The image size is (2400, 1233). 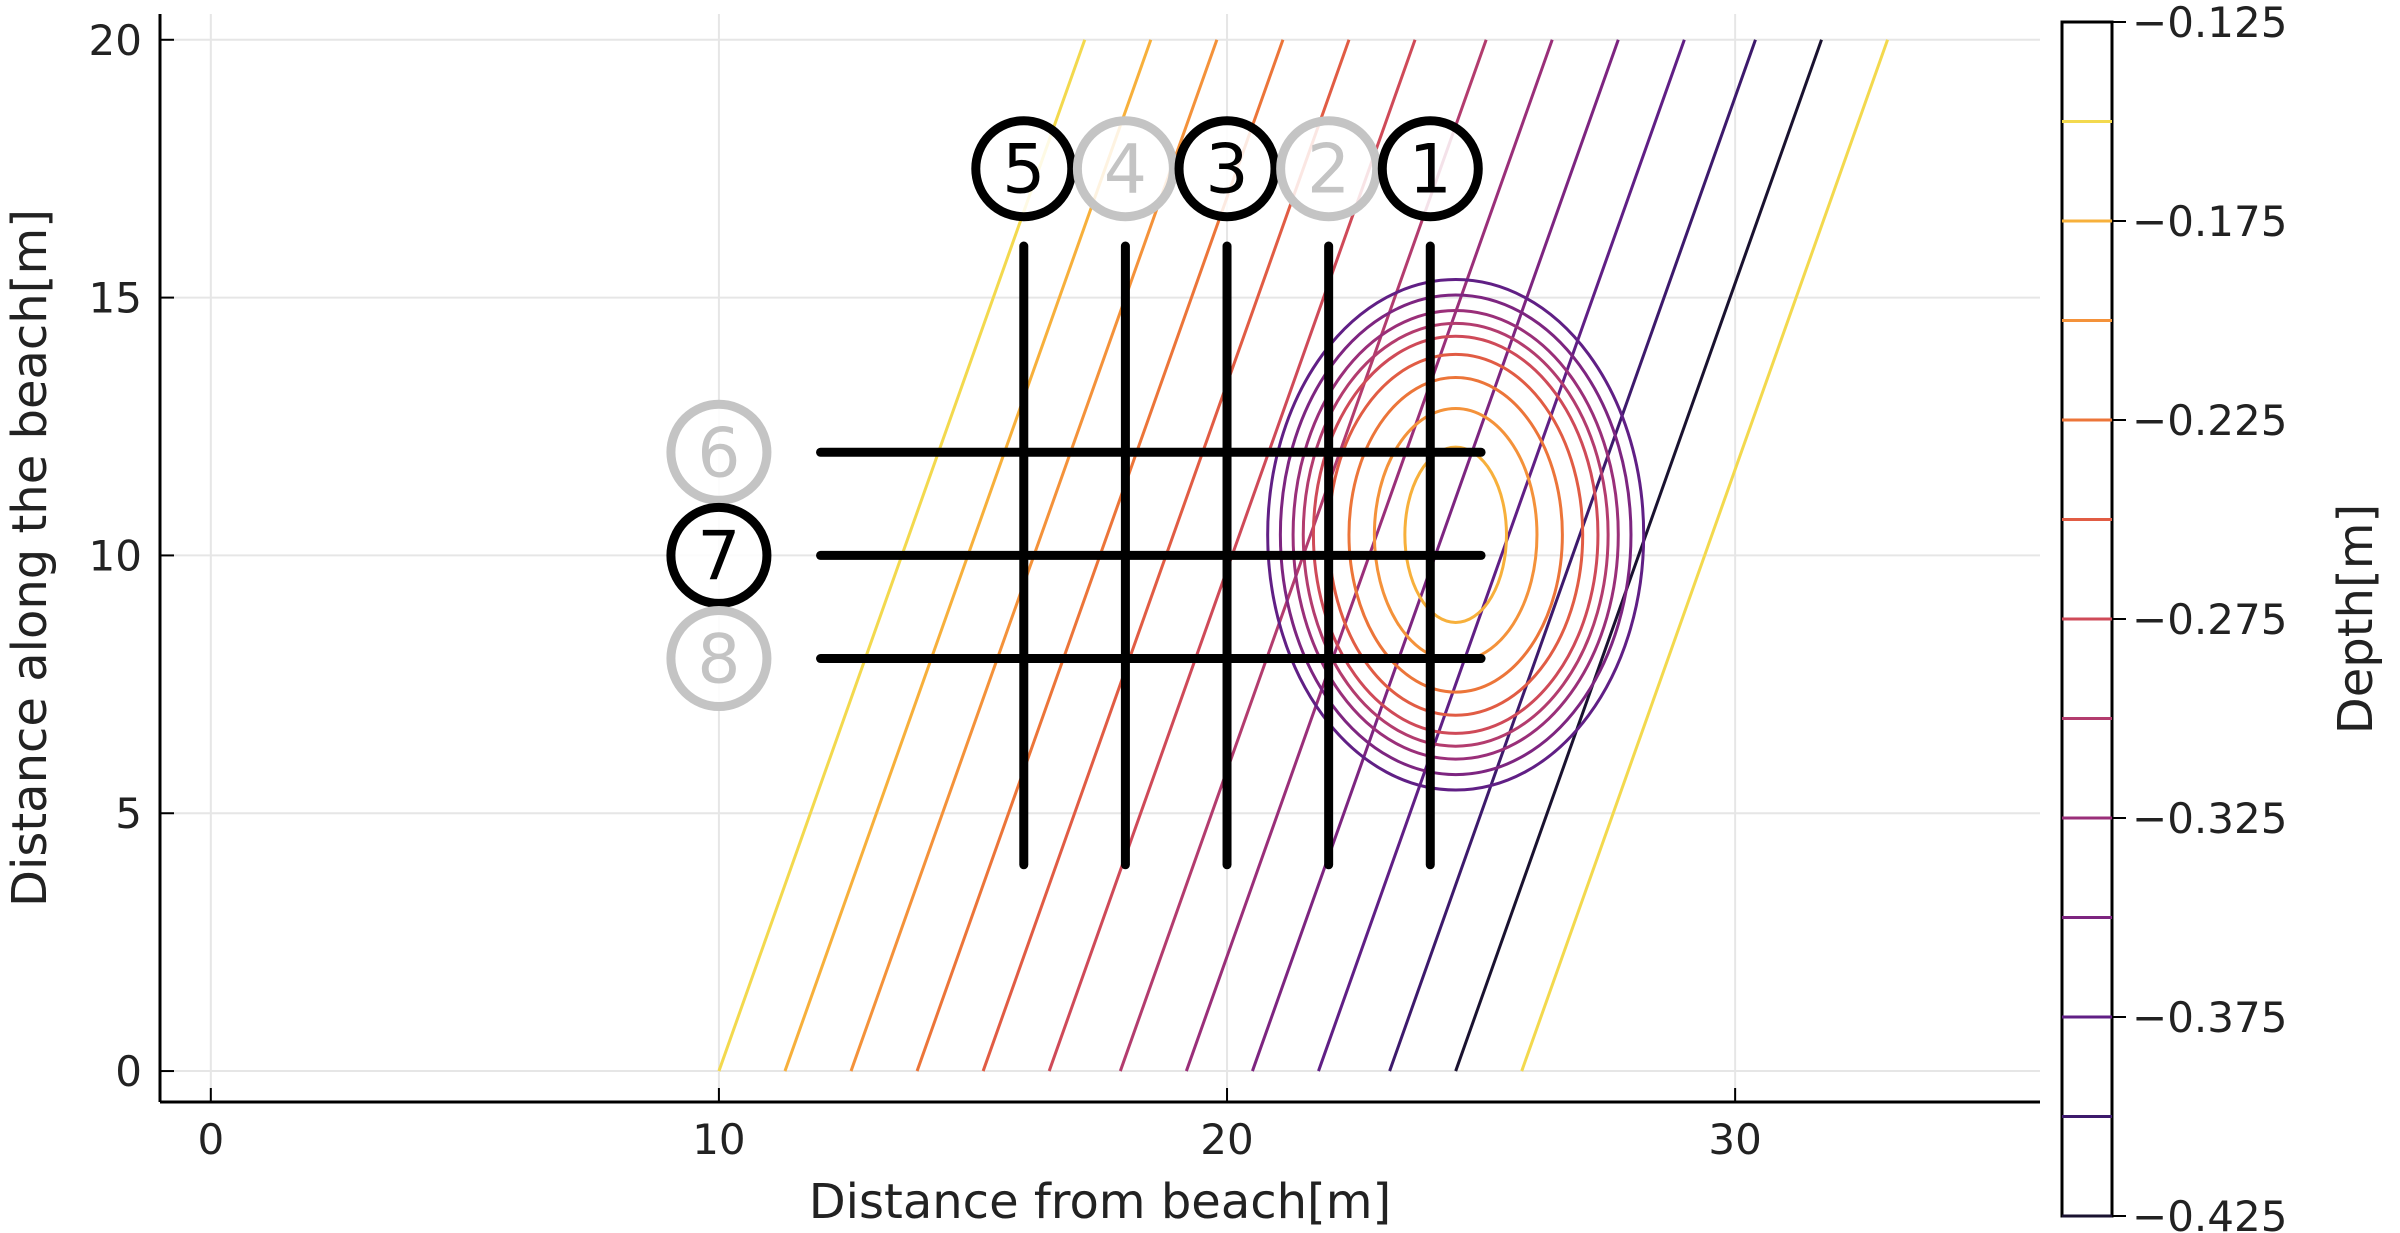 I want to click on colorbar-tick-label: −0.425, so click(x=2209, y=1212).